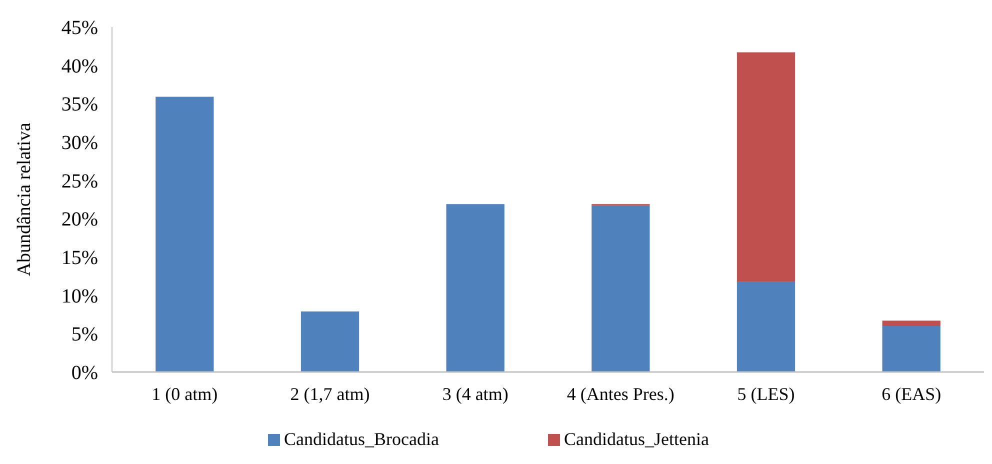 This screenshot has width=992, height=464. What do you see at coordinates (79, 28) in the screenshot?
I see `y-tick-label: 45%` at bounding box center [79, 28].